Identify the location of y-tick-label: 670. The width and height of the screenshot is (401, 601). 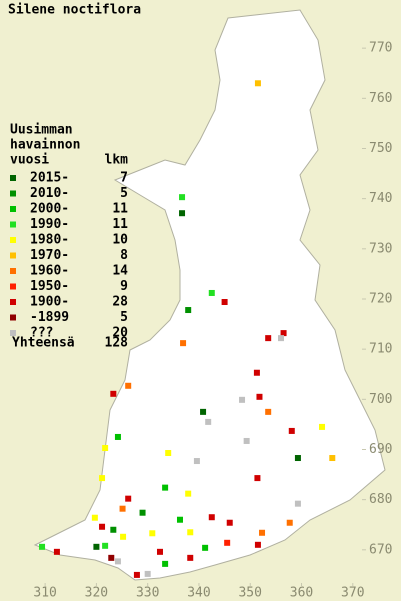
(380, 549).